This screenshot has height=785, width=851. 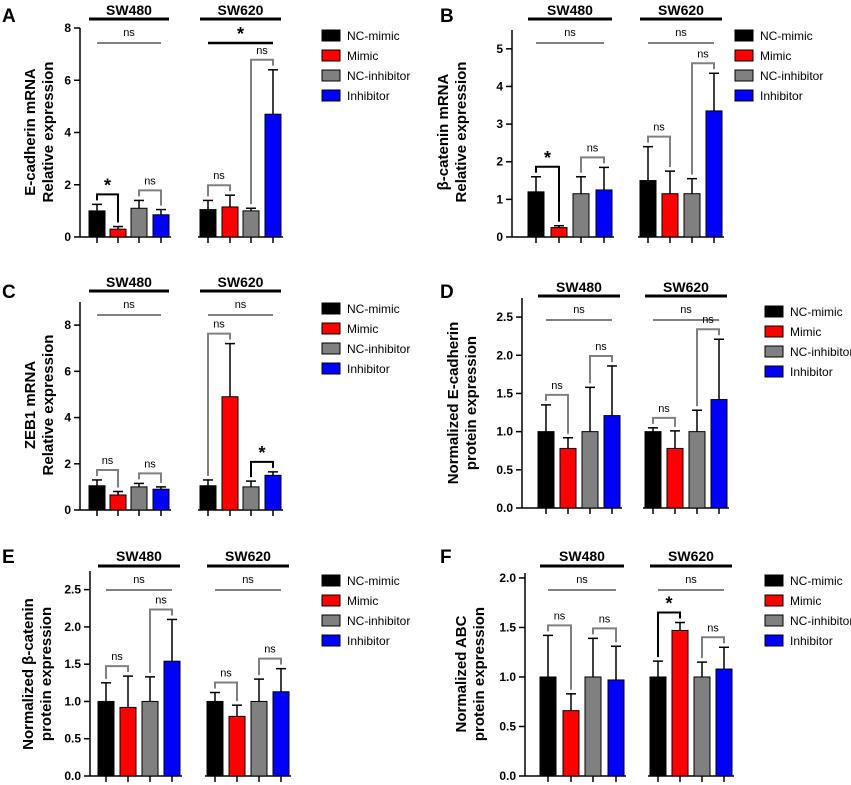 What do you see at coordinates (240, 34) in the screenshot?
I see `group-sig-label: *` at bounding box center [240, 34].